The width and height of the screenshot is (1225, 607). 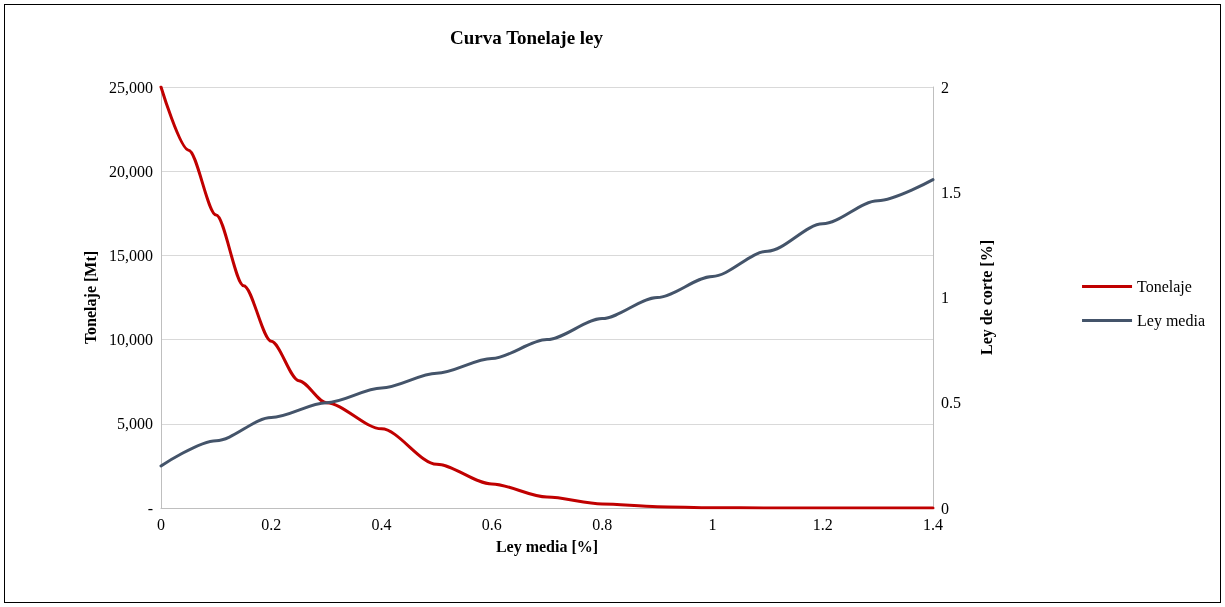 I want to click on x-tick-label: 1, so click(x=712, y=524).